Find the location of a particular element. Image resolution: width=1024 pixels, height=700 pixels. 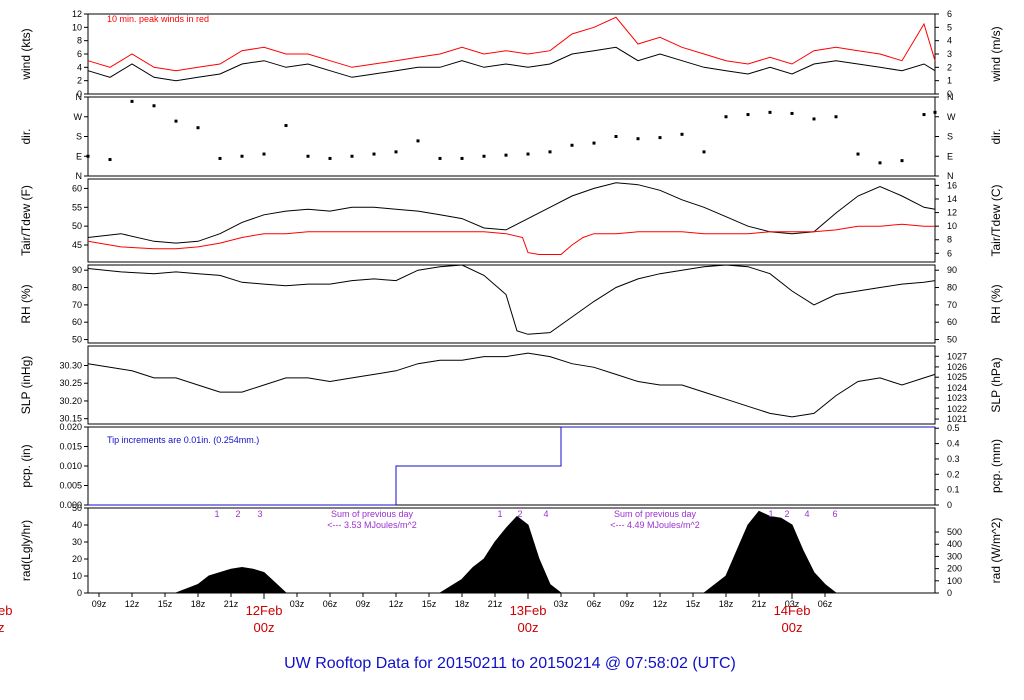

slp-ytick-label-right: 1024 is located at coordinates (957, 388).